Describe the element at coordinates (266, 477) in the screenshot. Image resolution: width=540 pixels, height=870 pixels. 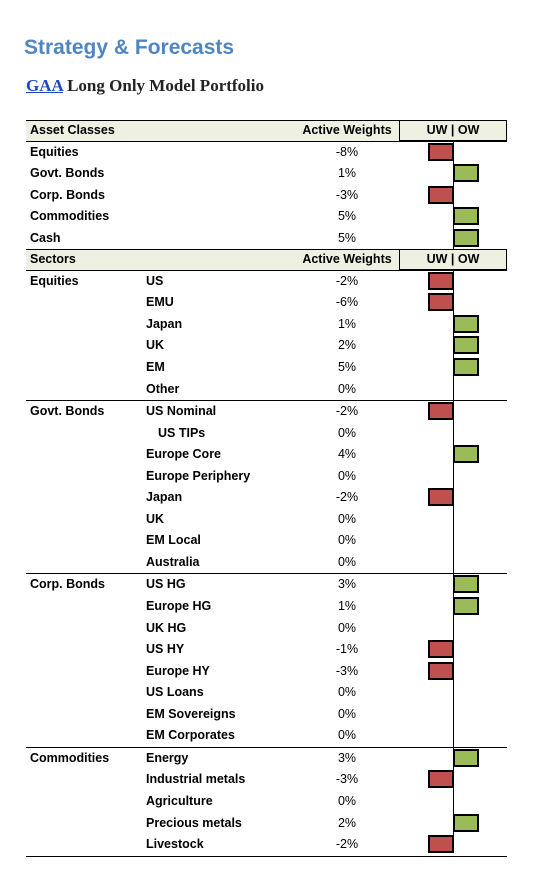
I see `sector-row: Europe Periphery 0%` at that location.